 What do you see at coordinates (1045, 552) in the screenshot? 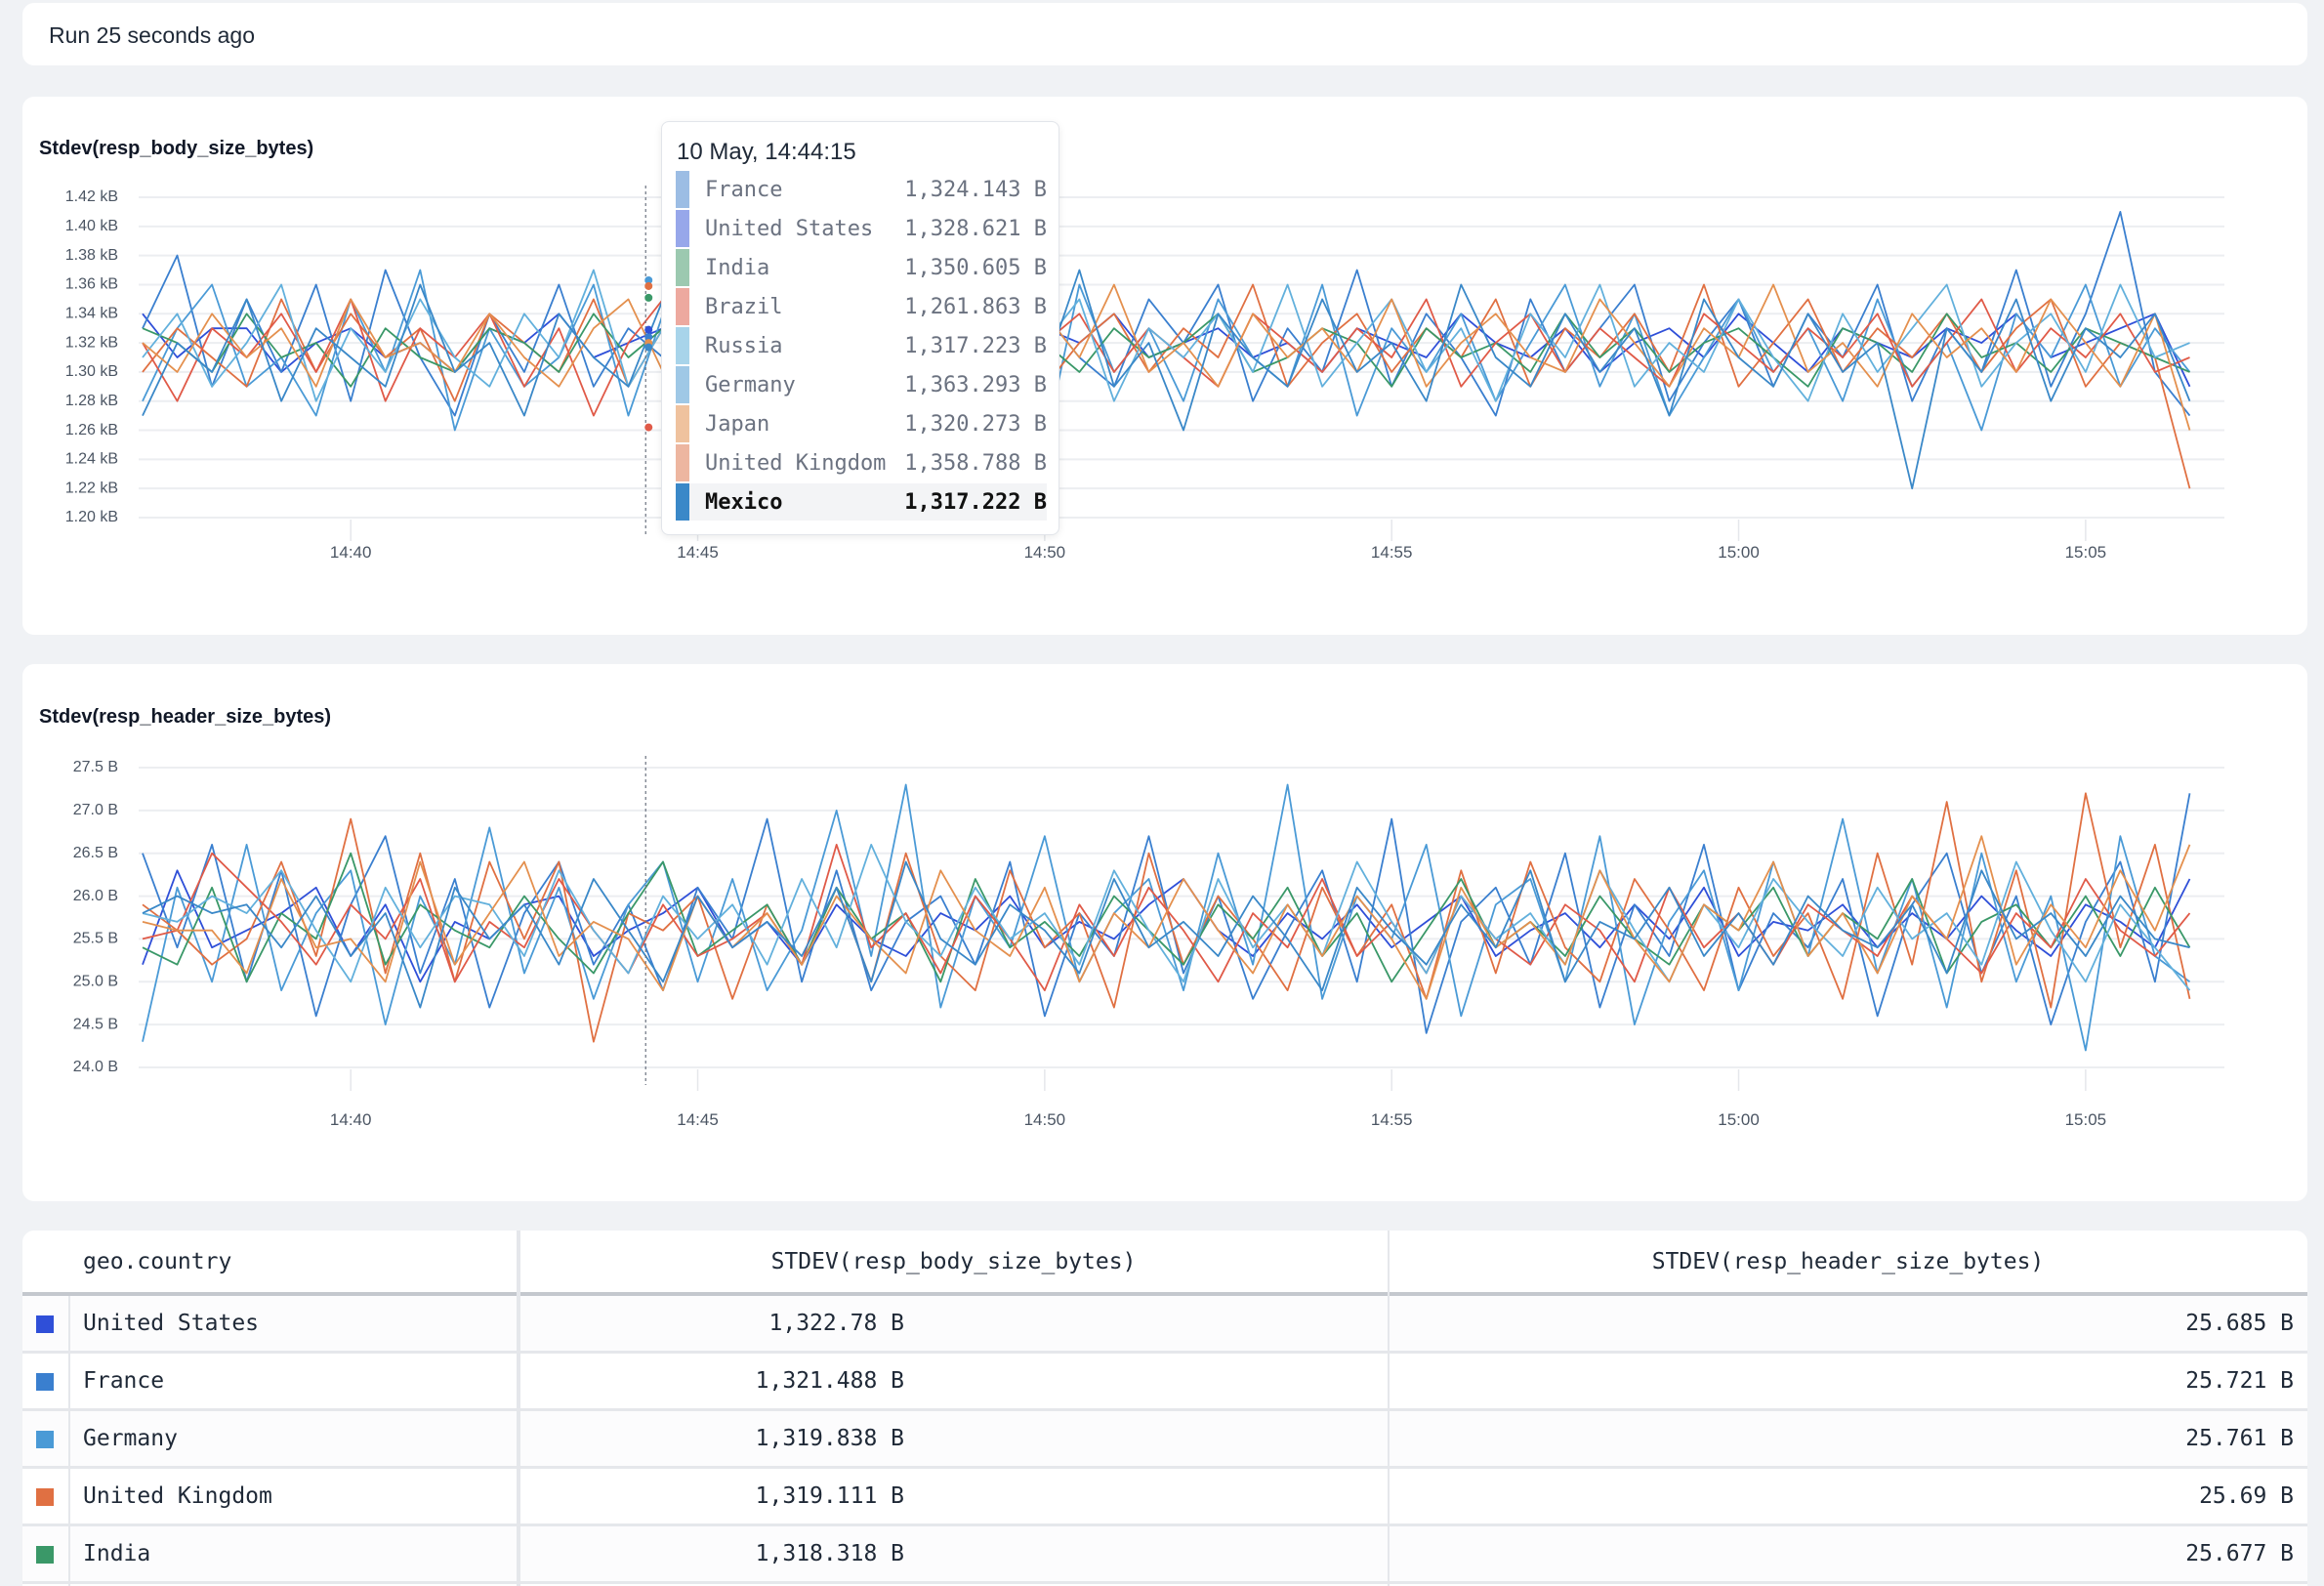
I see `x-tick-label: 14:50` at bounding box center [1045, 552].